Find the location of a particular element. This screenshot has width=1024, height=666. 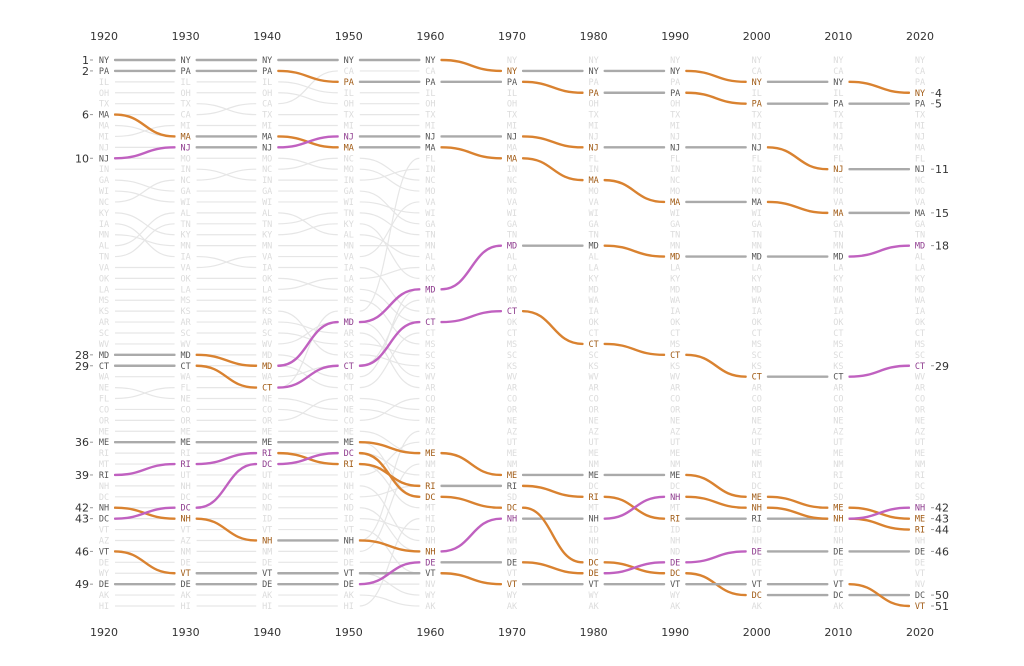

x-tick-bottom: 1960 is located at coordinates (430, 632).